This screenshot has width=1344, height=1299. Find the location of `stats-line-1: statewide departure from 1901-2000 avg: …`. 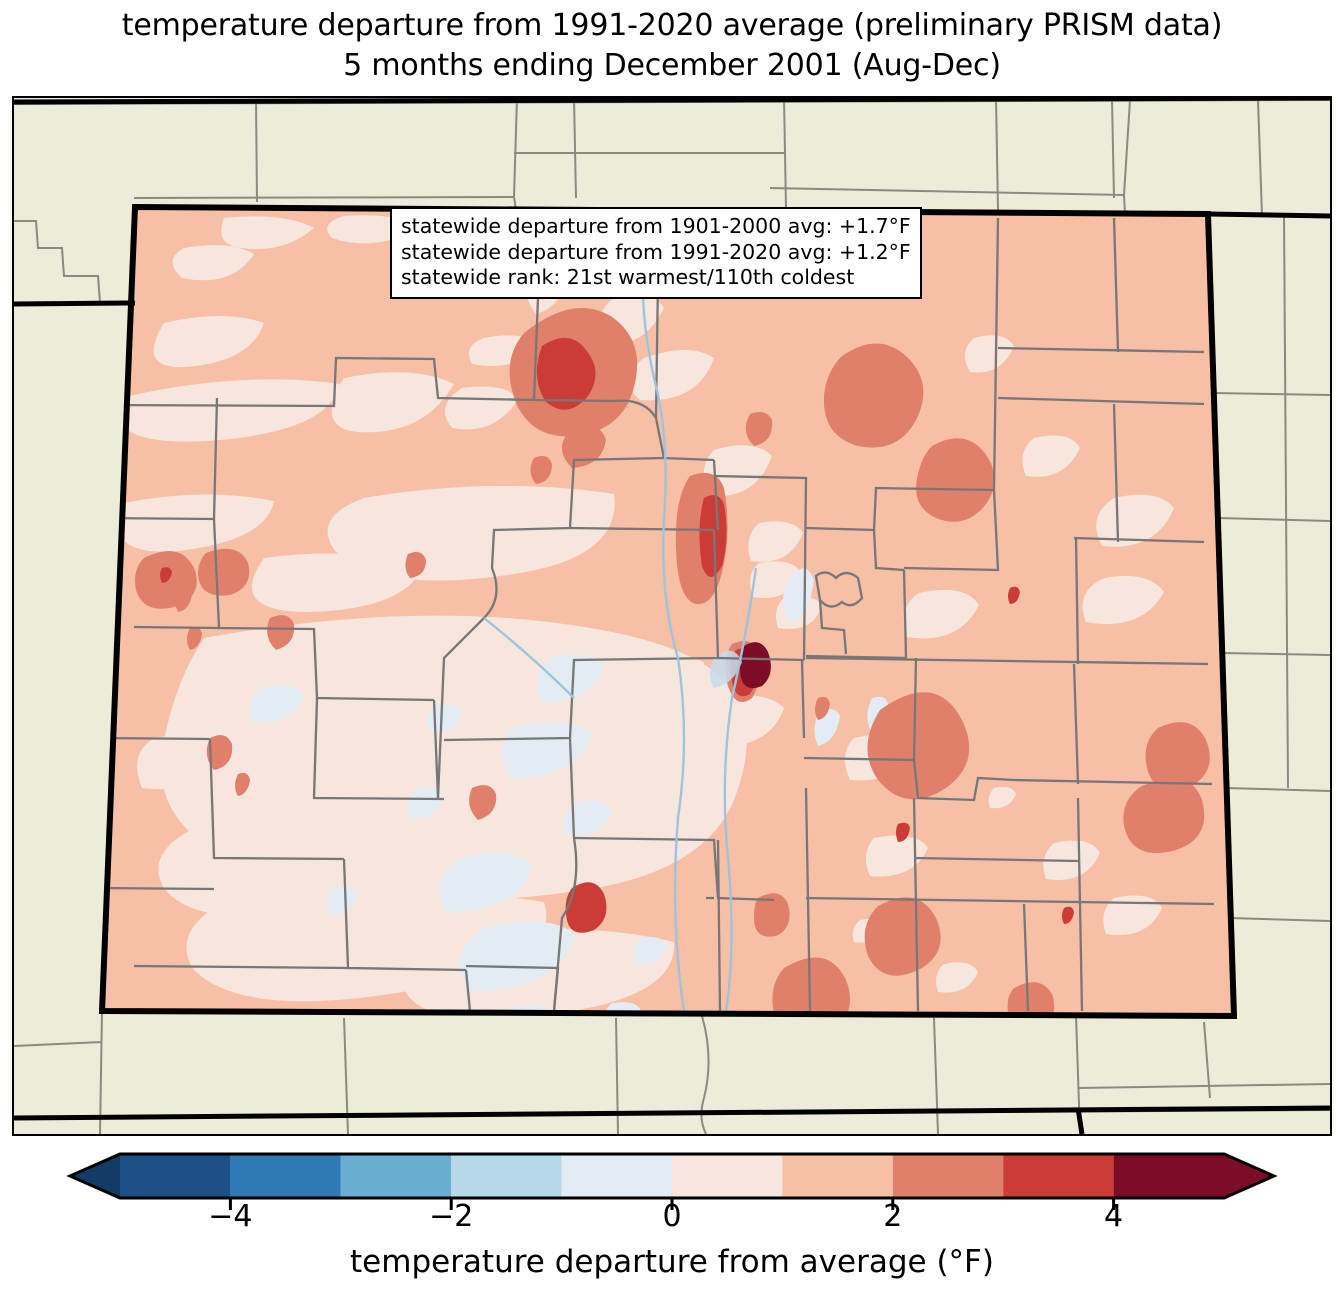

stats-line-1: statewide departure from 1901-2000 avg: … is located at coordinates (656, 226).